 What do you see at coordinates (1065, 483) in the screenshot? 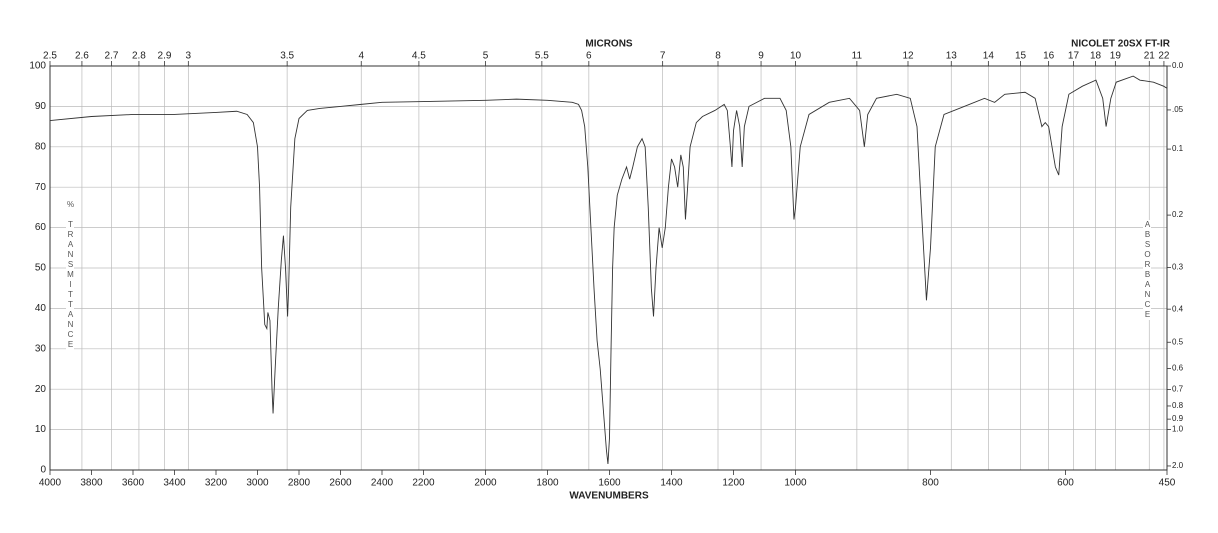
I see `x-tick-label: 600` at bounding box center [1065, 483].